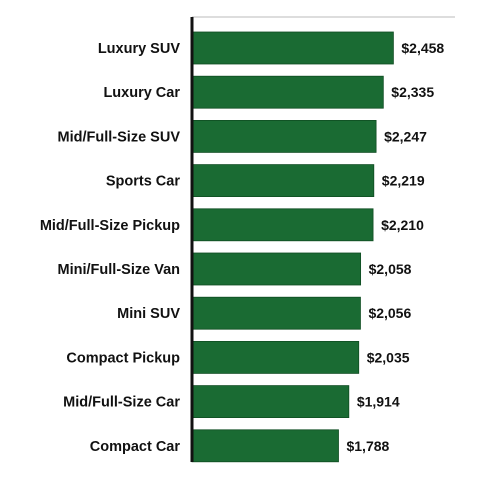 This screenshot has width=480, height=480. Describe the element at coordinates (405, 136) in the screenshot. I see `value-label-2: $2,247` at that location.